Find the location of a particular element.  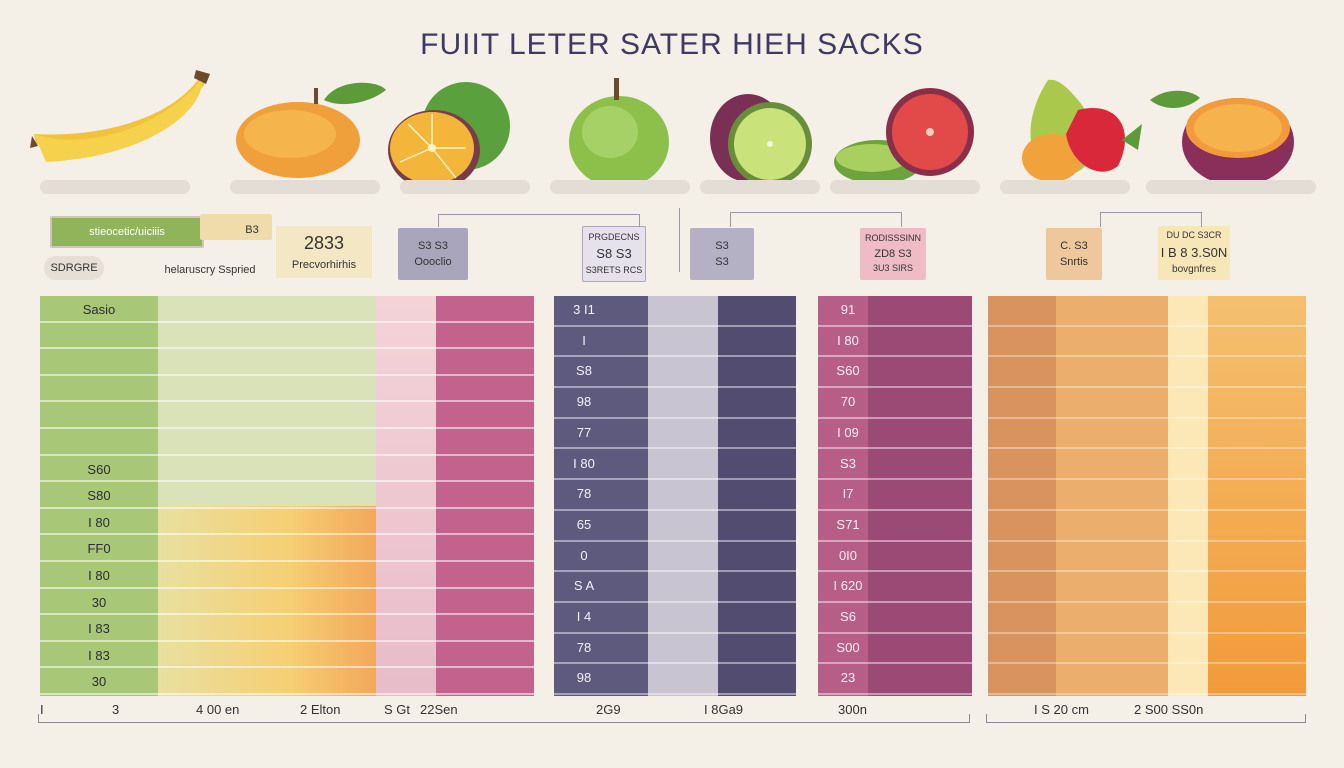

magenta-column-panel: 91 I 80 S60 70 I 09 S3 I7 S71 0I0 I 620 S6 S00 23 is located at coordinates (895, 496).